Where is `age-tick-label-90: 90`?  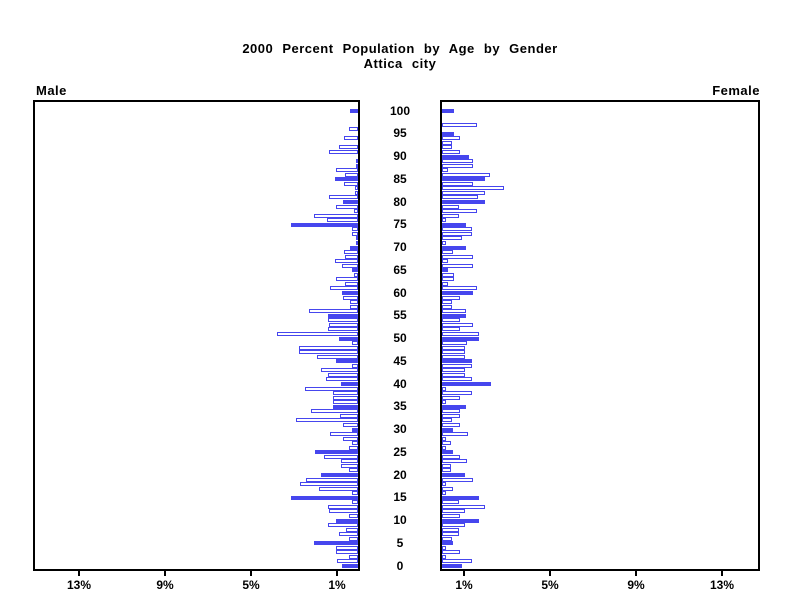 age-tick-label-90: 90 is located at coordinates (400, 156).